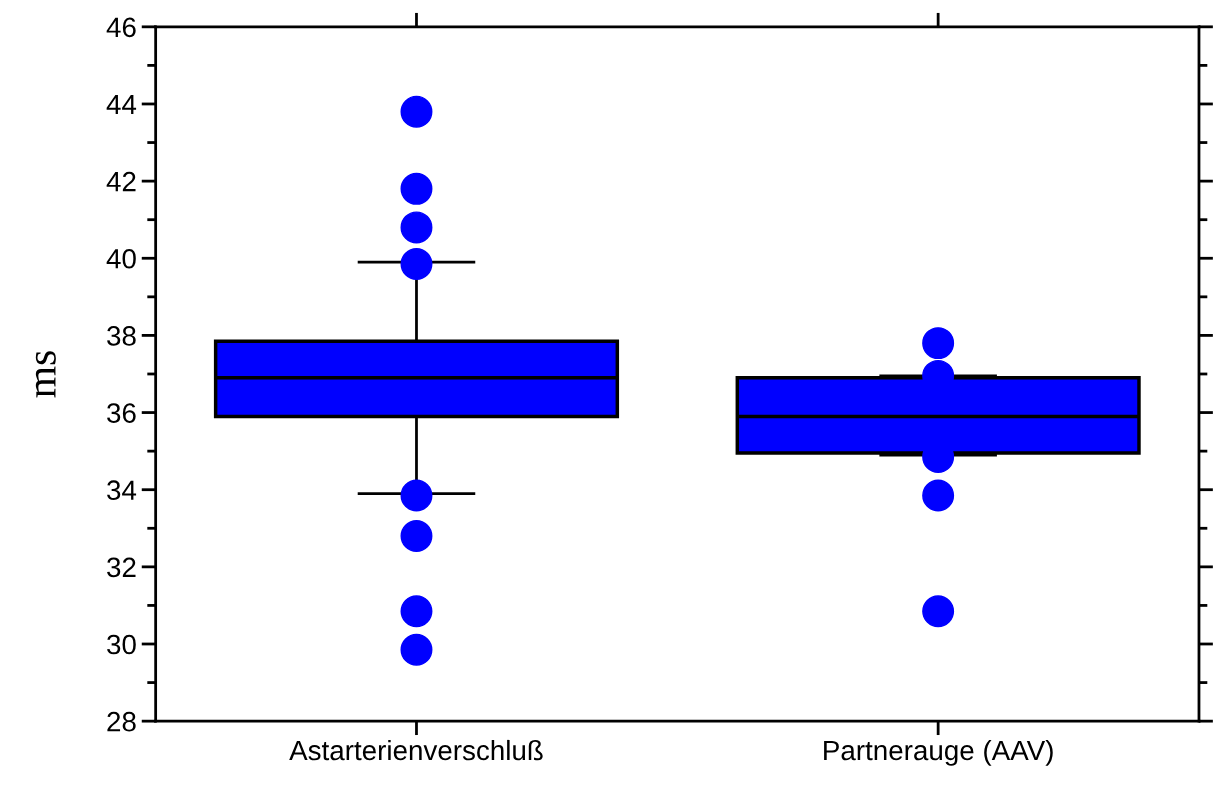  What do you see at coordinates (121, 336) in the screenshot?
I see `y-tick-label: 38` at bounding box center [121, 336].